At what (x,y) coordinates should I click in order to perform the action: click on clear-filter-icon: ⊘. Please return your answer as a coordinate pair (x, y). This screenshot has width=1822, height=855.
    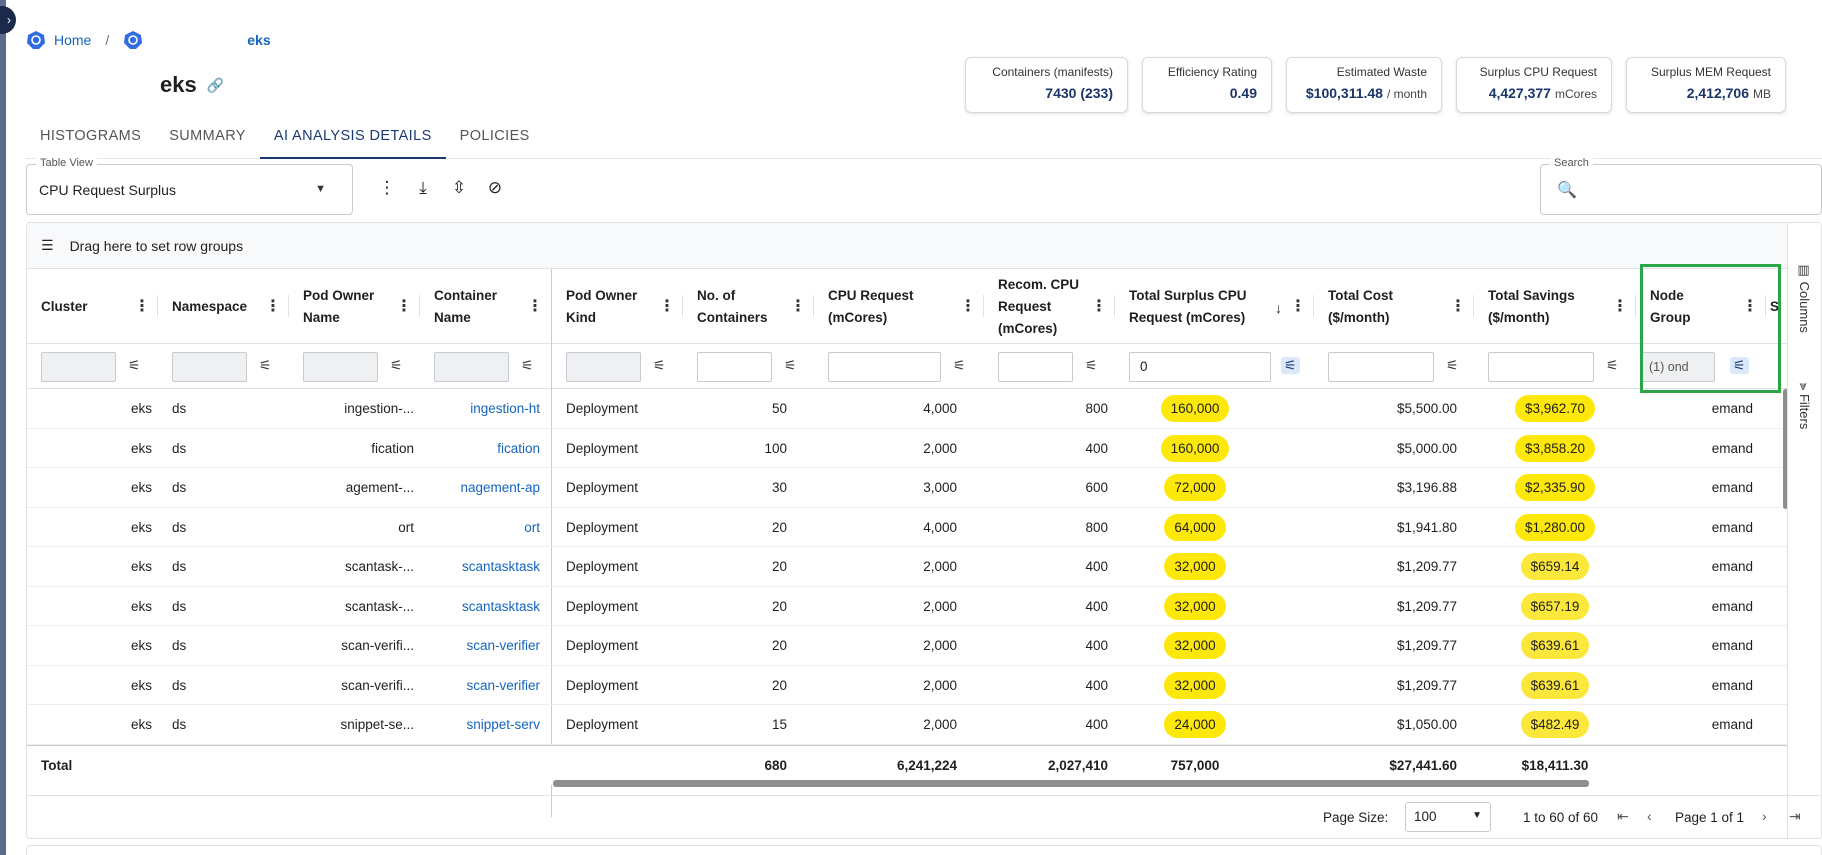
    Looking at the image, I should click on (495, 187).